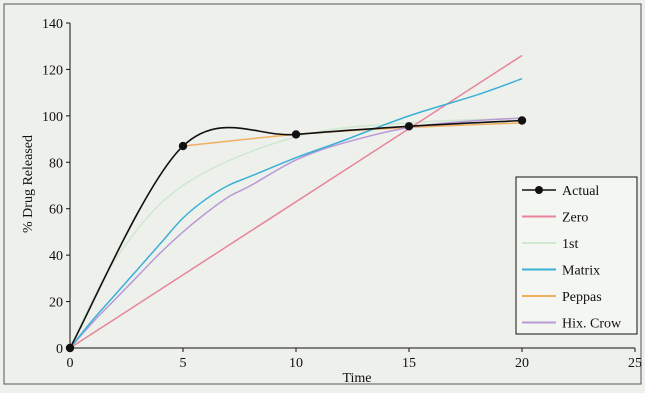 Image resolution: width=645 pixels, height=393 pixels. Describe the element at coordinates (52, 70) in the screenshot. I see `y-tick-label: 120` at that location.